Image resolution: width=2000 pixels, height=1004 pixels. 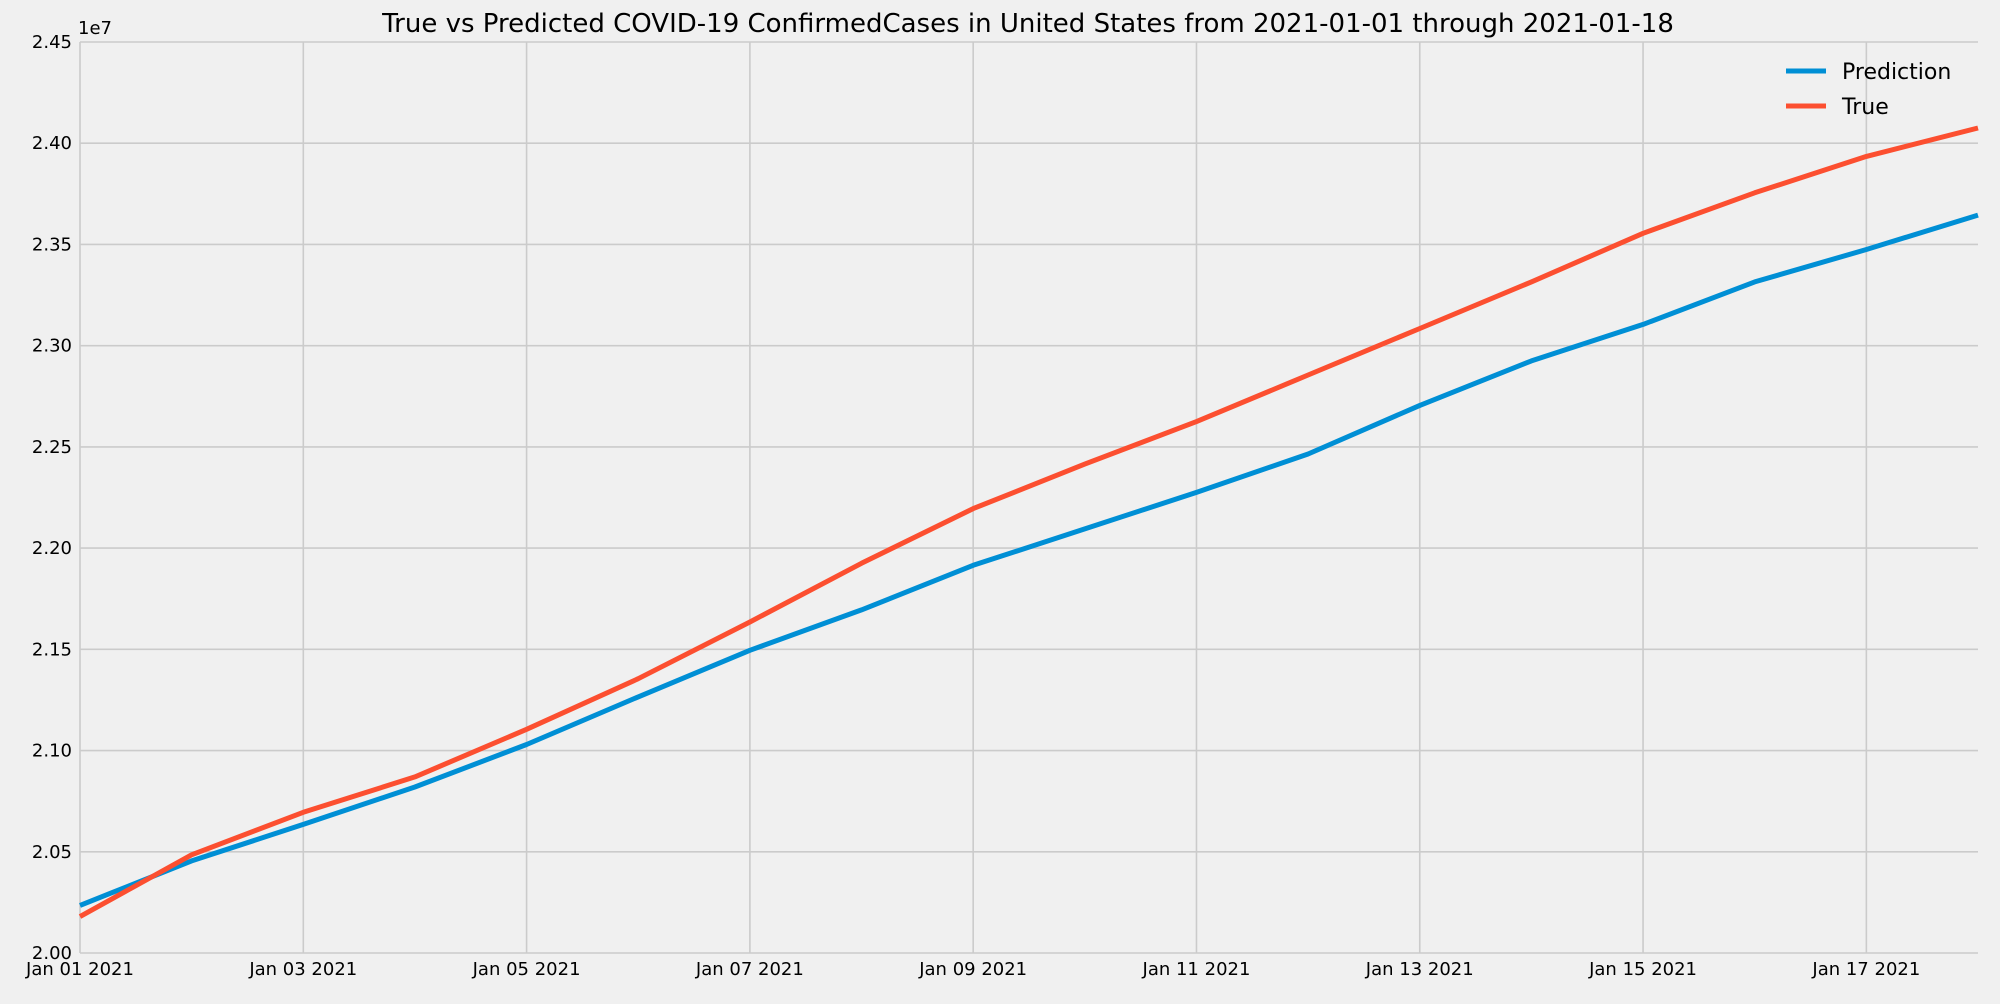 What do you see at coordinates (1419, 969) in the screenshot?
I see `x-tick-label: Jan 13 2021` at bounding box center [1419, 969].